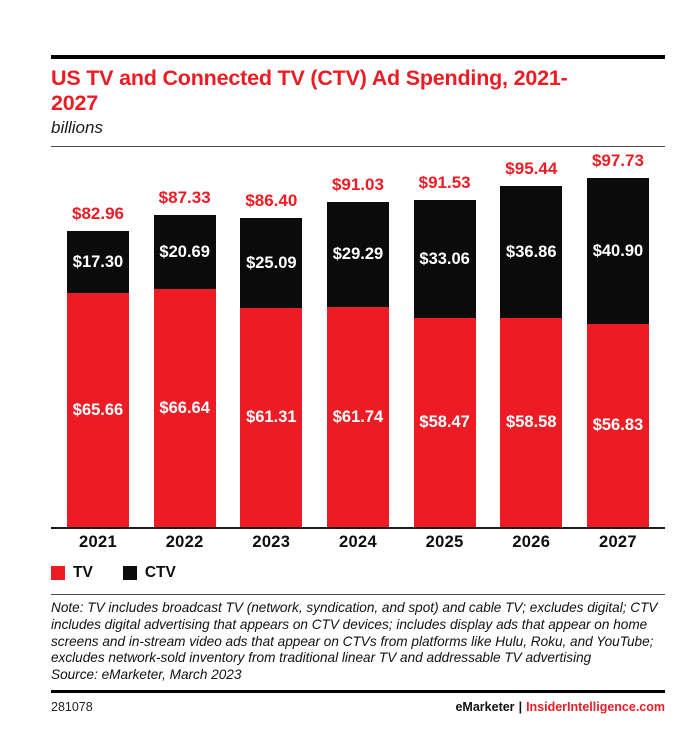 This screenshot has height=743, width=698. I want to click on emarketer-logo: eMarketer, so click(485, 707).